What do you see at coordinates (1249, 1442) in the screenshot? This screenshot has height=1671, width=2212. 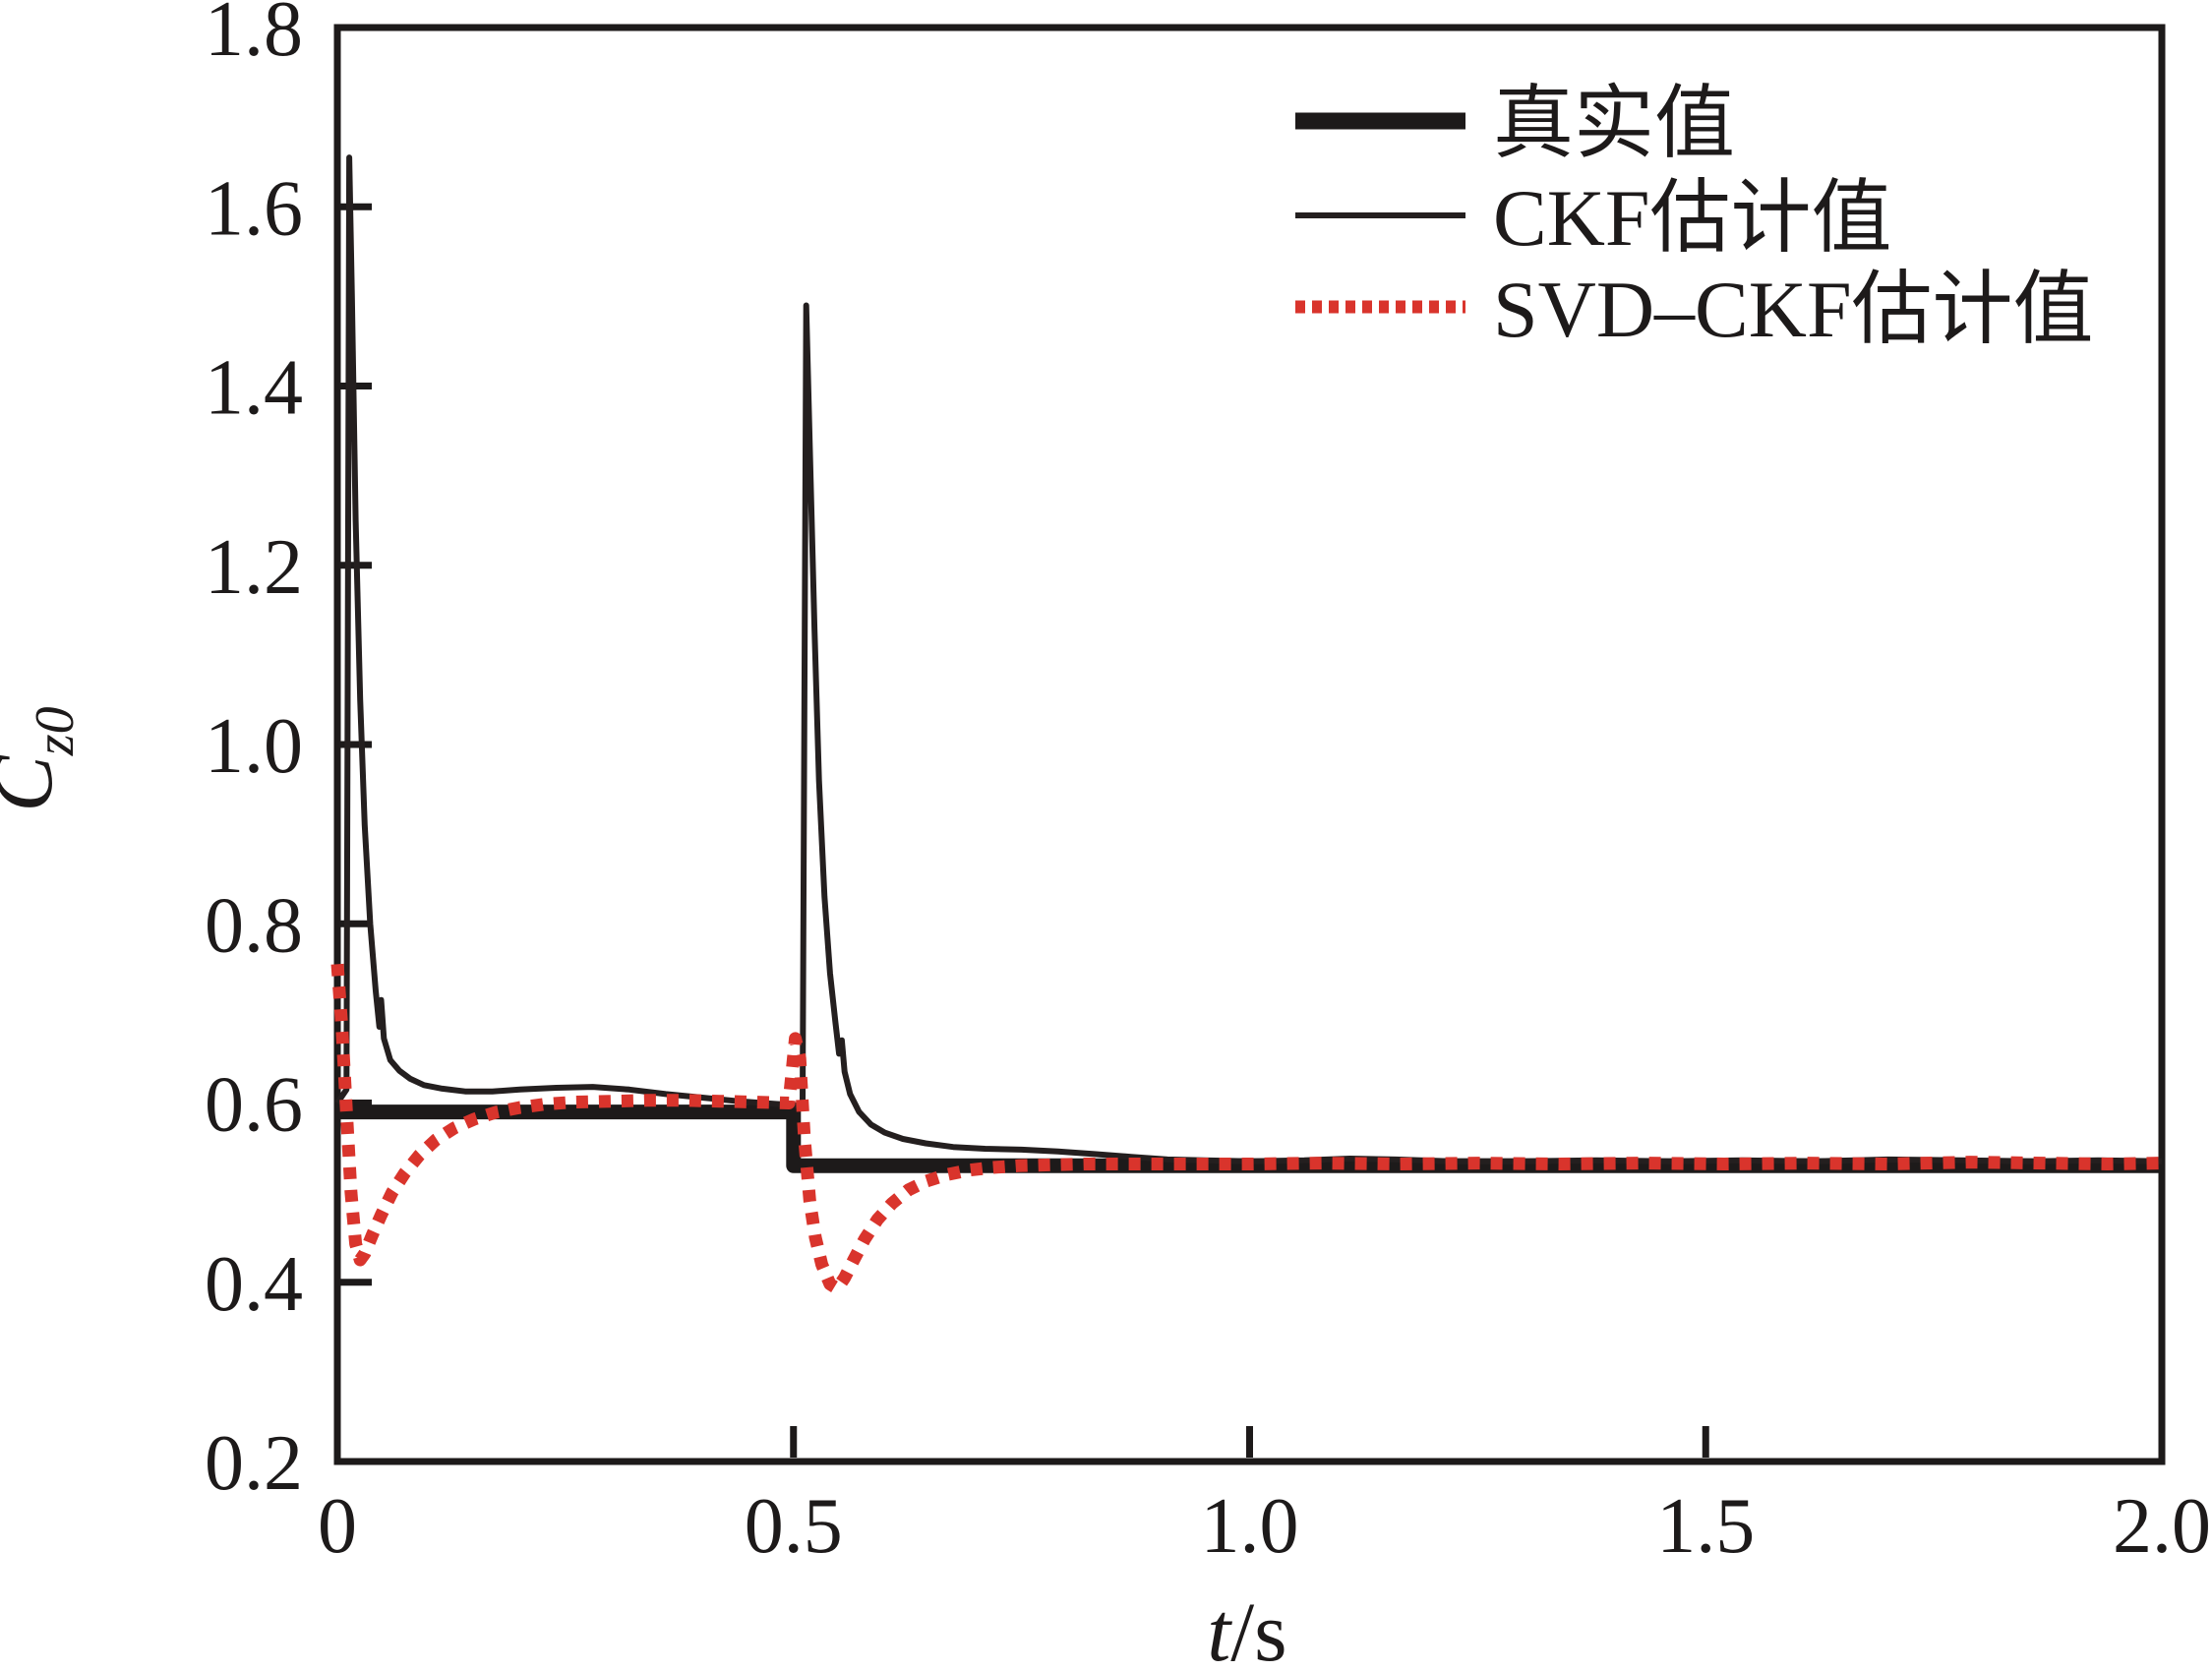 I see `x-axis-ticks` at bounding box center [1249, 1442].